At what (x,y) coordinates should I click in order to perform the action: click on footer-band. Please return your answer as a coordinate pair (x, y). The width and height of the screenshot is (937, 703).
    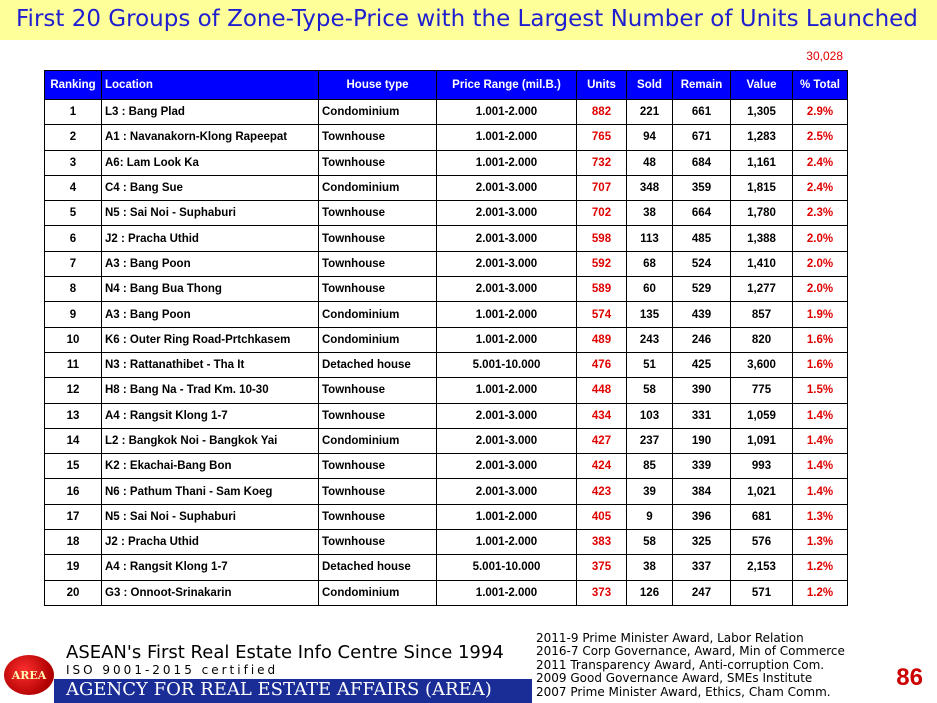
    Looking at the image, I should click on (293, 691).